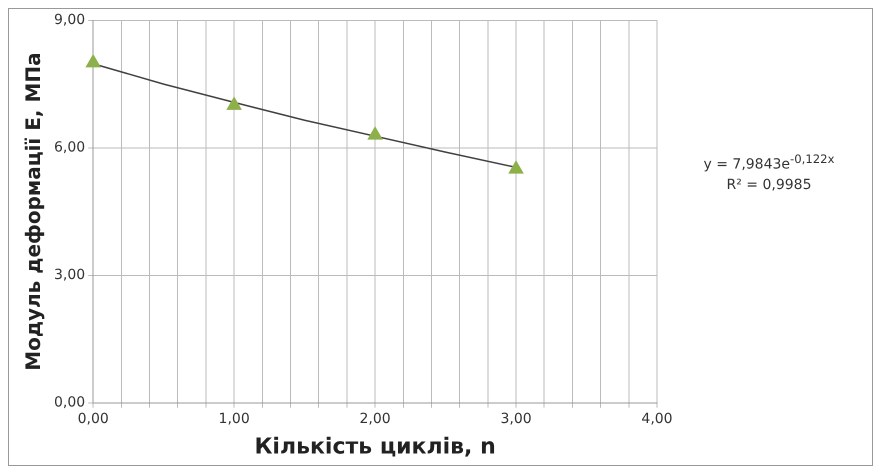  What do you see at coordinates (769, 163) in the screenshot?
I see `text: y = 7,9843e$^{-0,122x}$` at bounding box center [769, 163].